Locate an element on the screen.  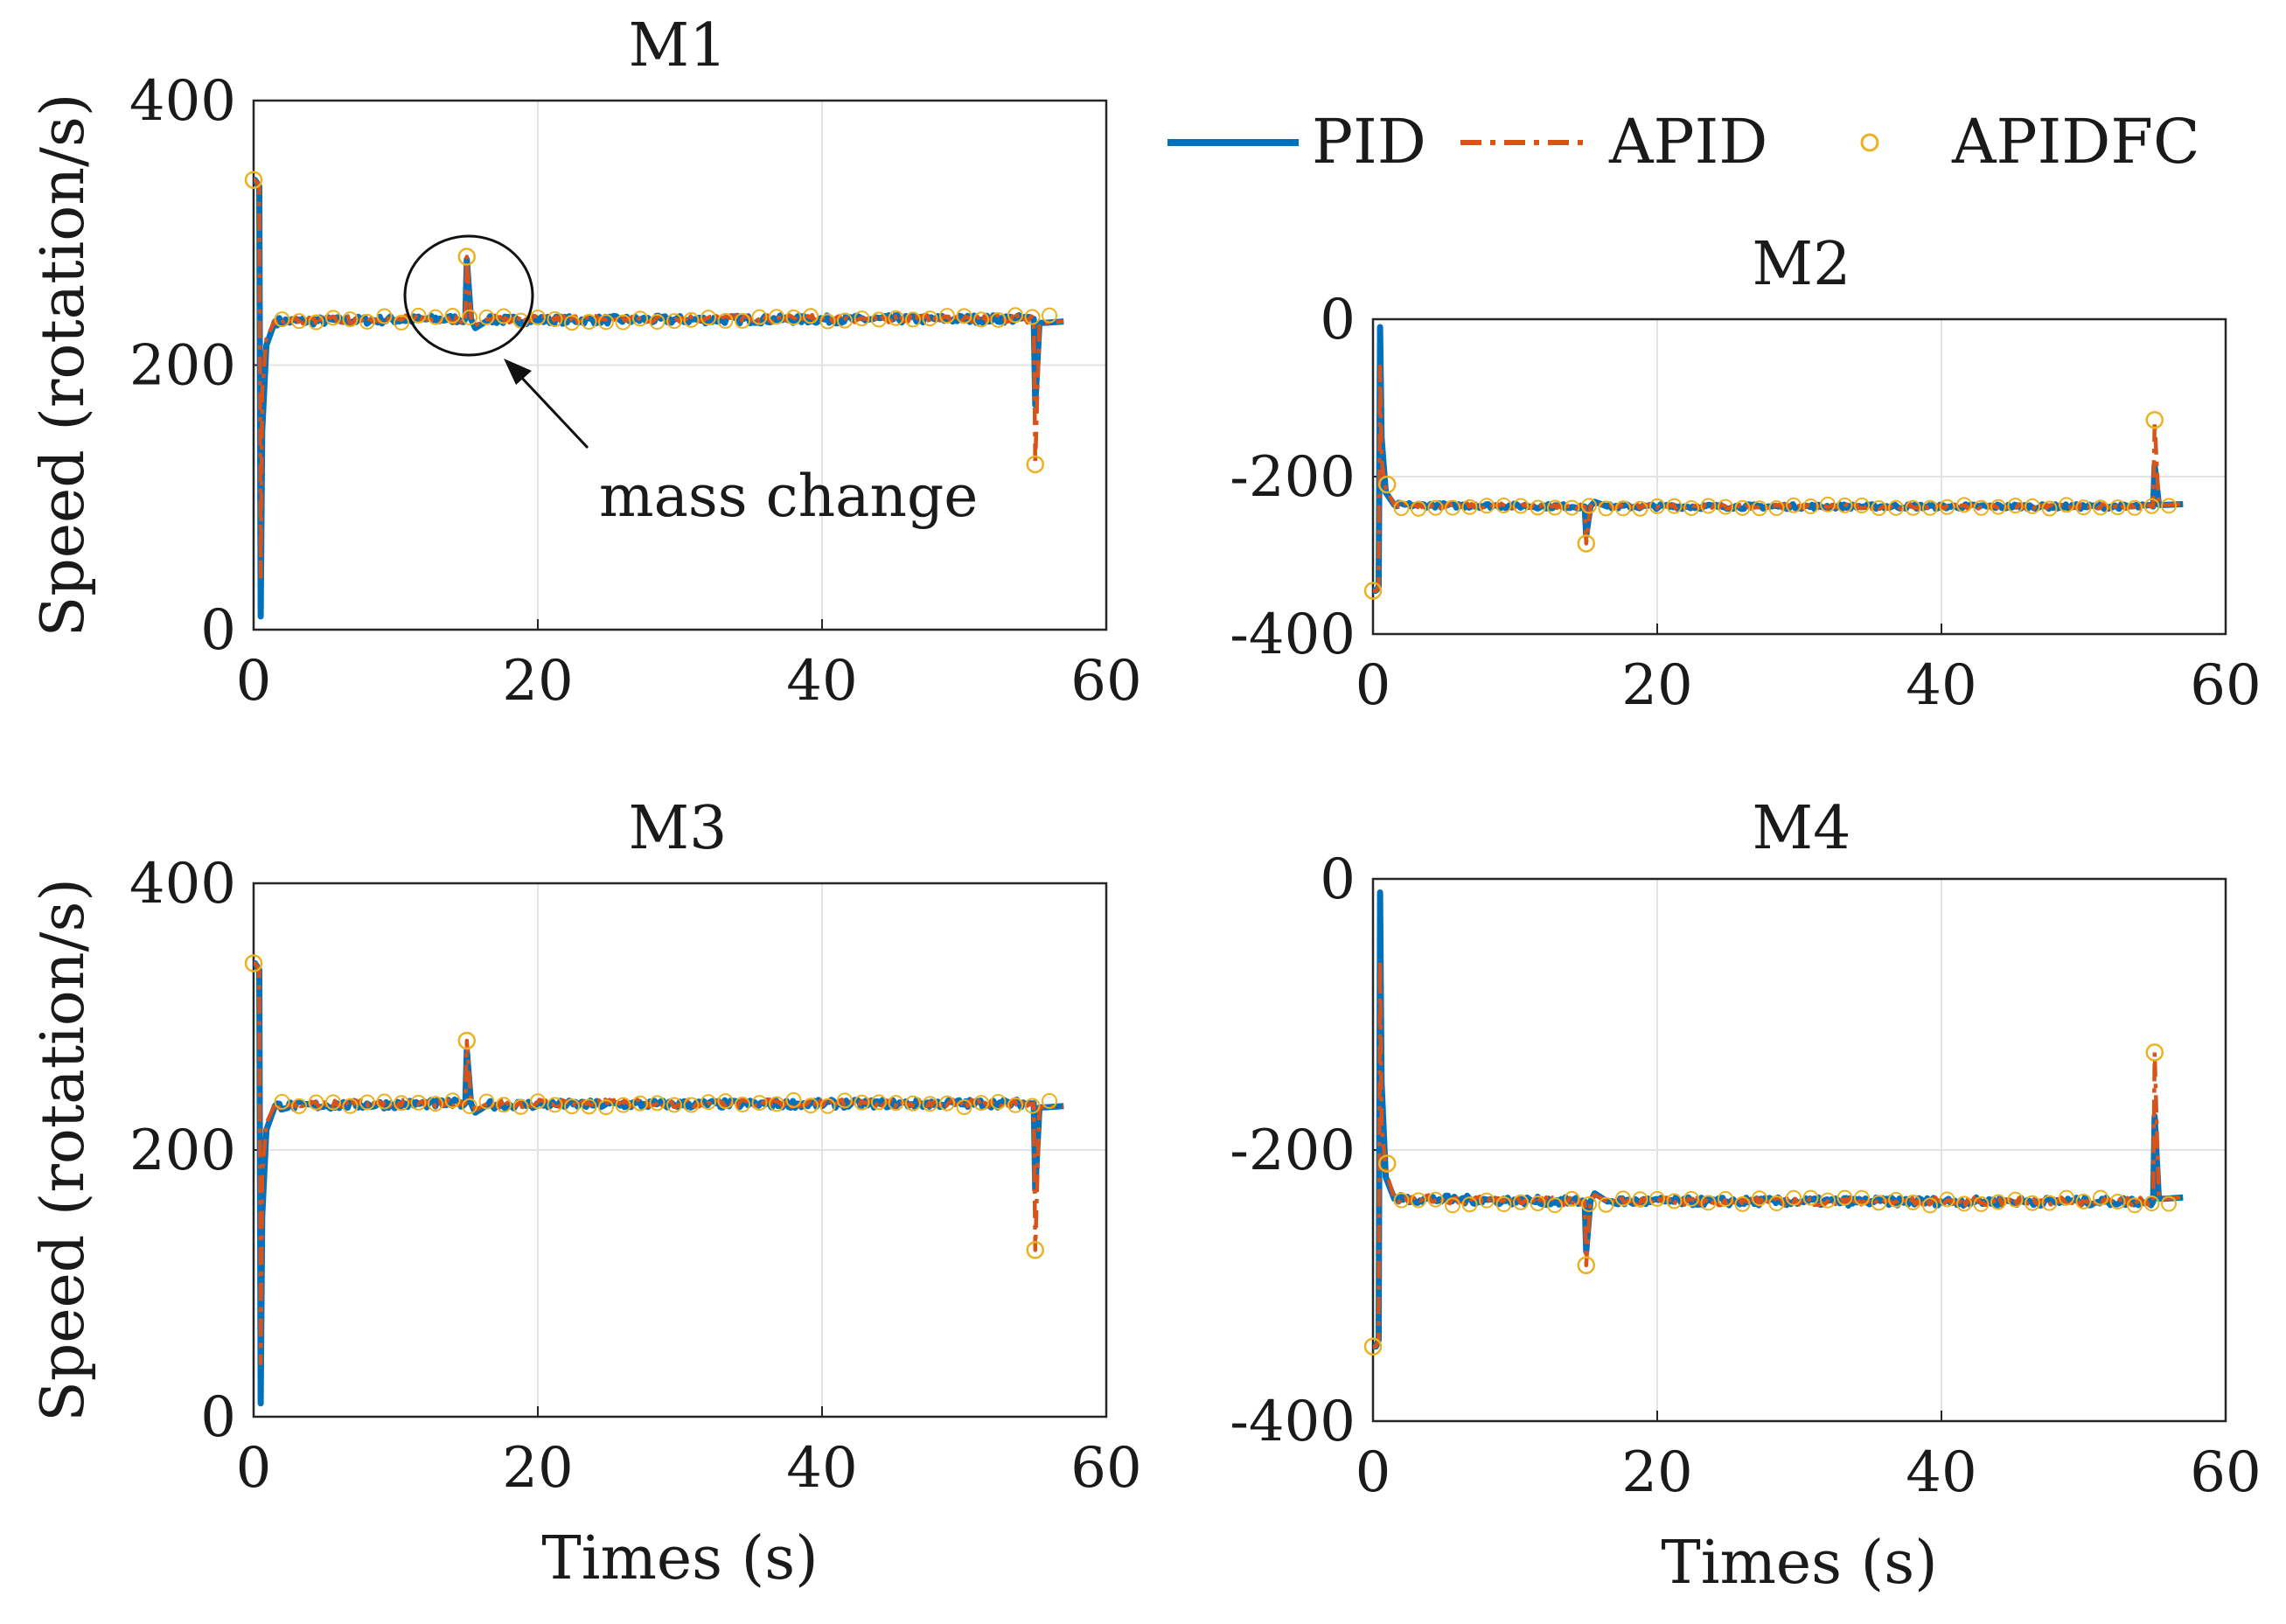
y-tick-label: 200 is located at coordinates (182, 1151).